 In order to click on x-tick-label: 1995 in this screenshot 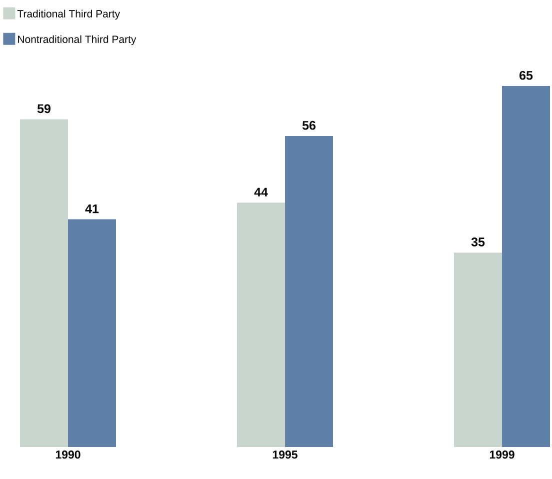, I will do `click(285, 454)`.